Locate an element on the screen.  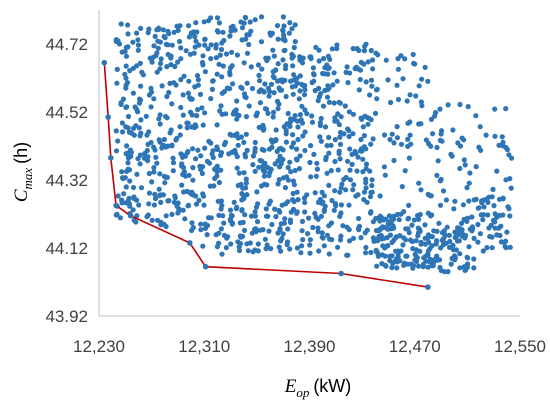
y-tick-label: 44.12 is located at coordinates (66, 248).